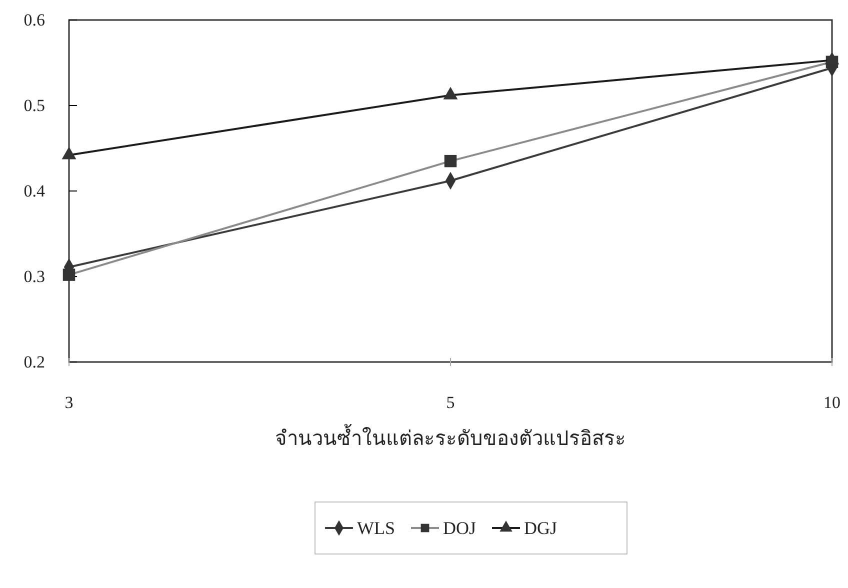 Image resolution: width=848 pixels, height=588 pixels. What do you see at coordinates (34, 362) in the screenshot?
I see `y-tick-label: 0.2` at bounding box center [34, 362].